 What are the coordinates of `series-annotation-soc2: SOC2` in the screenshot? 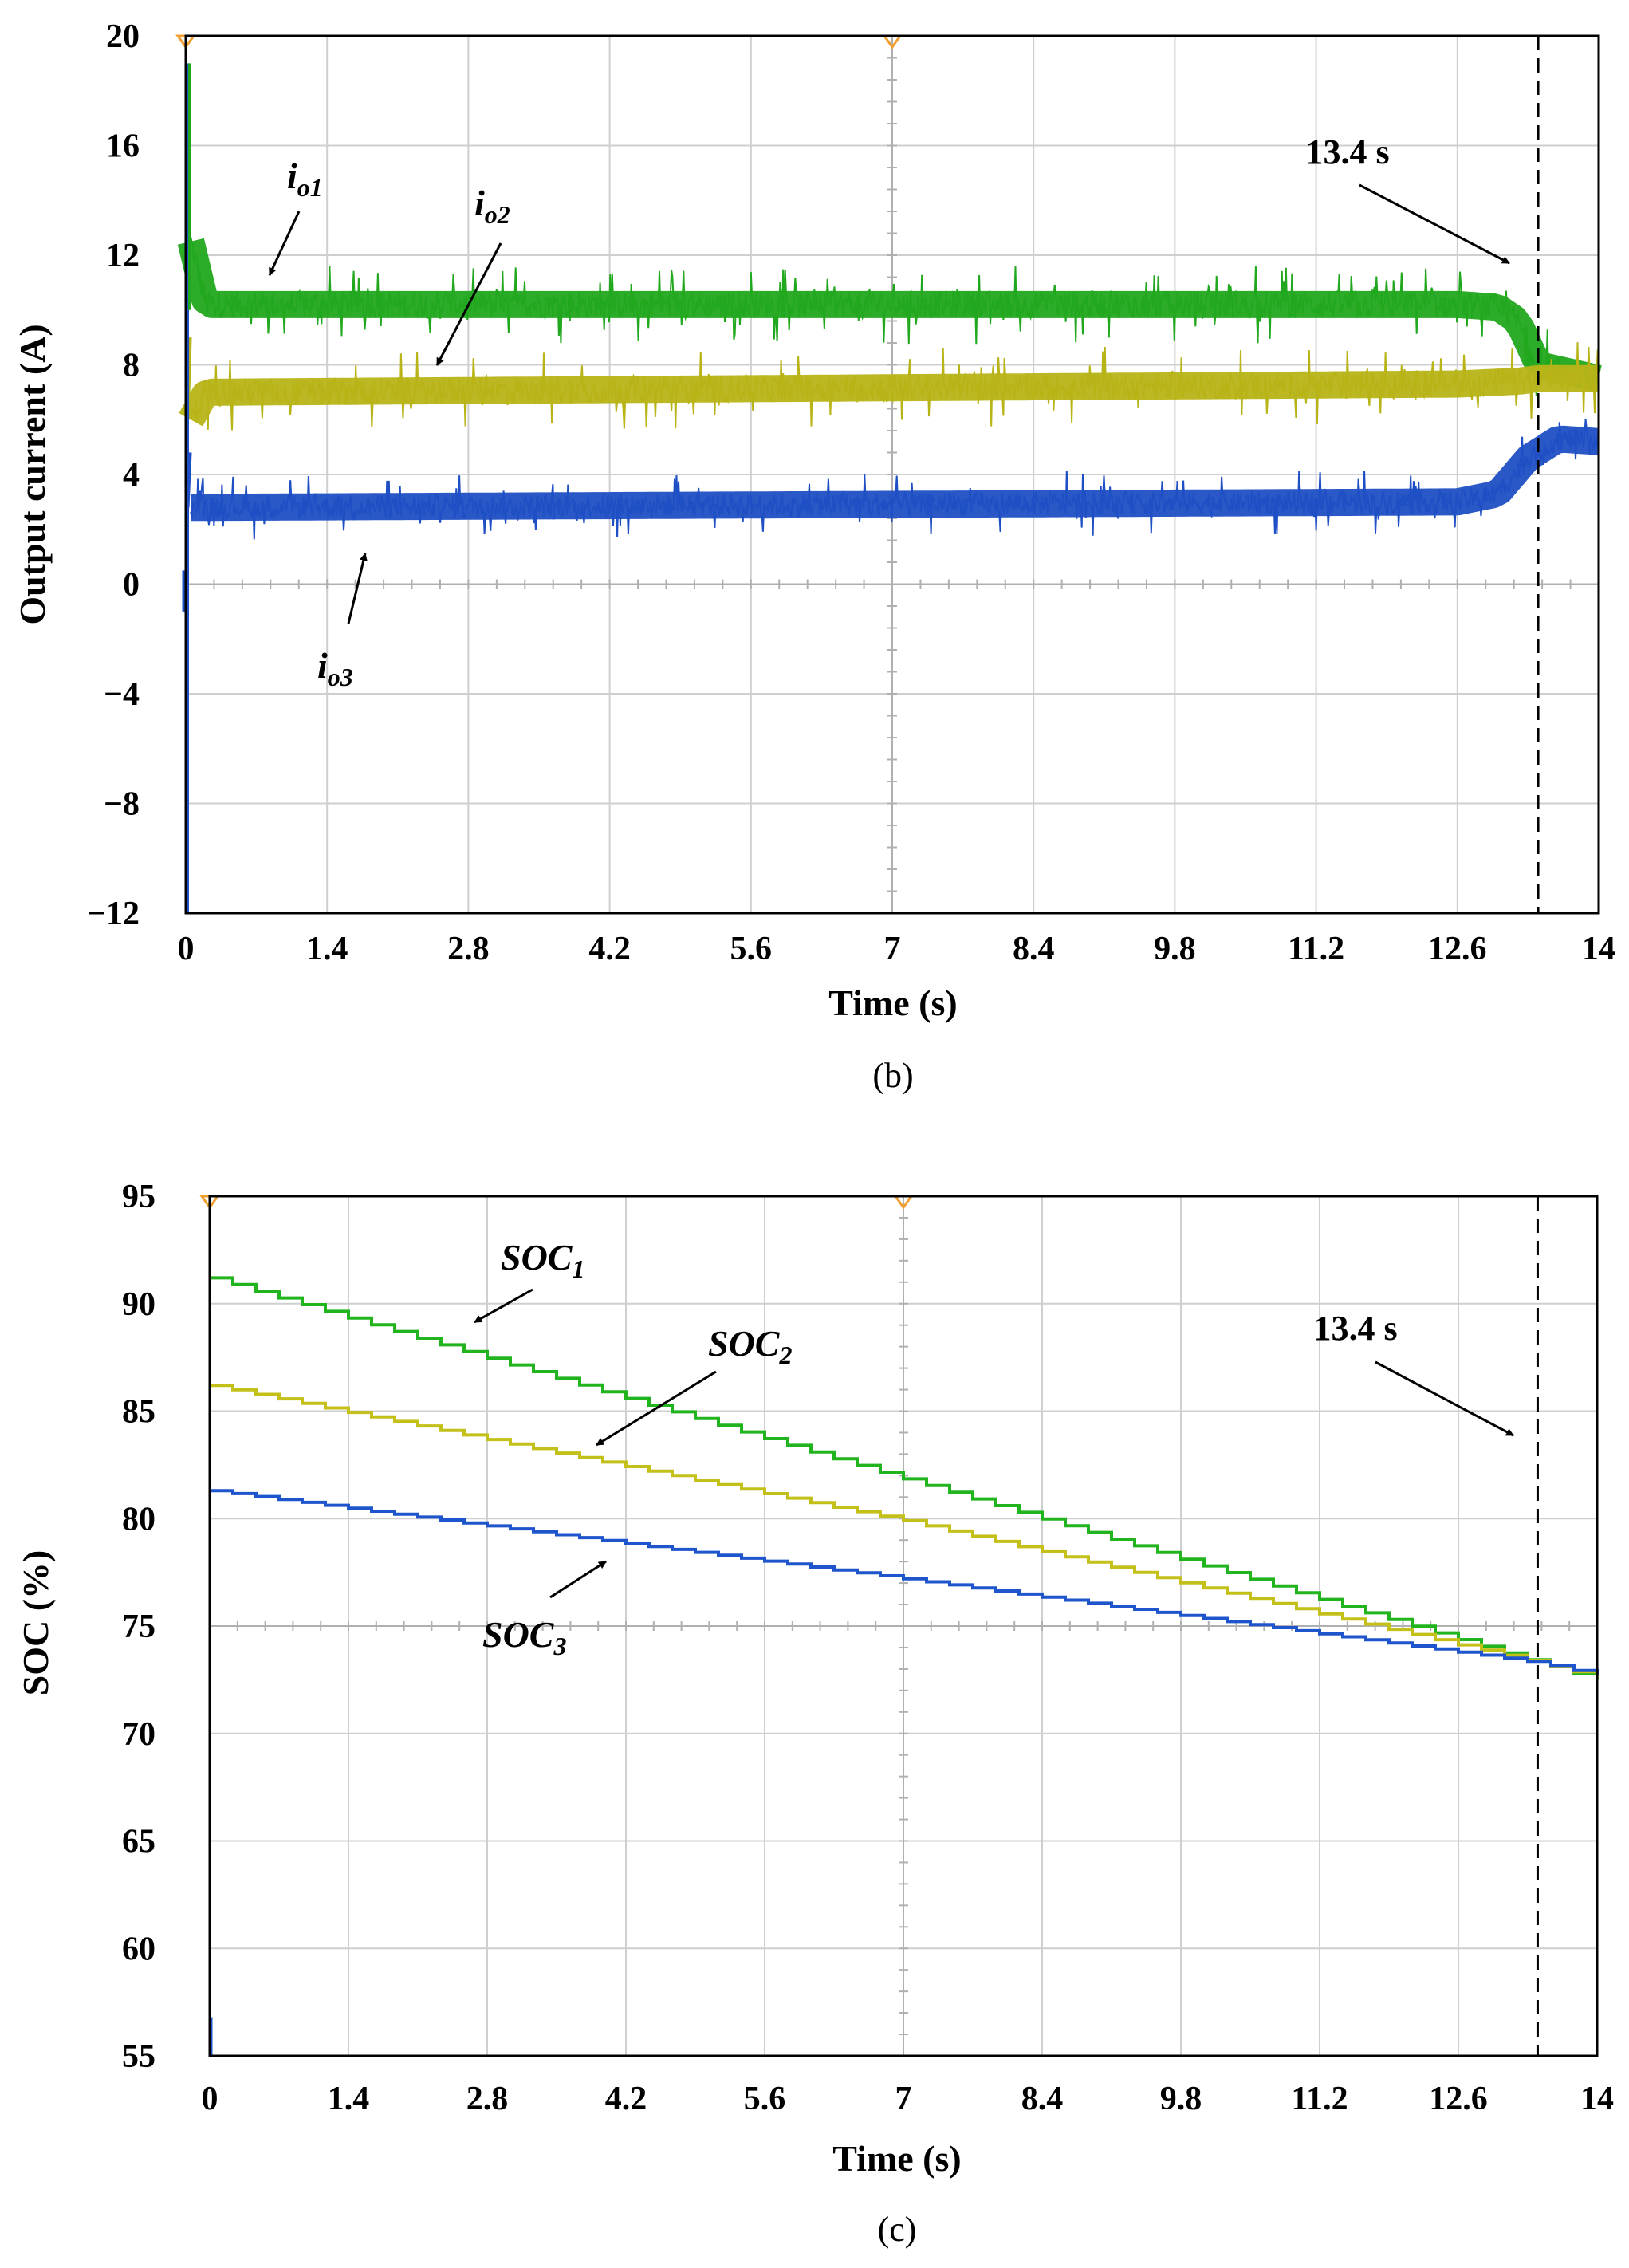 It's located at (750, 1346).